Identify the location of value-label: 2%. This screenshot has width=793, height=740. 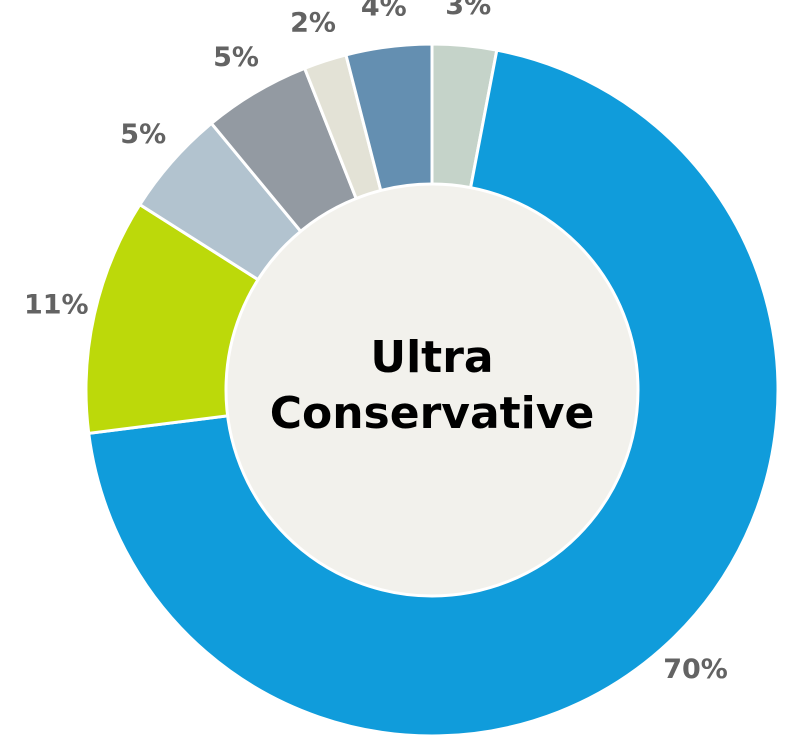
(313, 22).